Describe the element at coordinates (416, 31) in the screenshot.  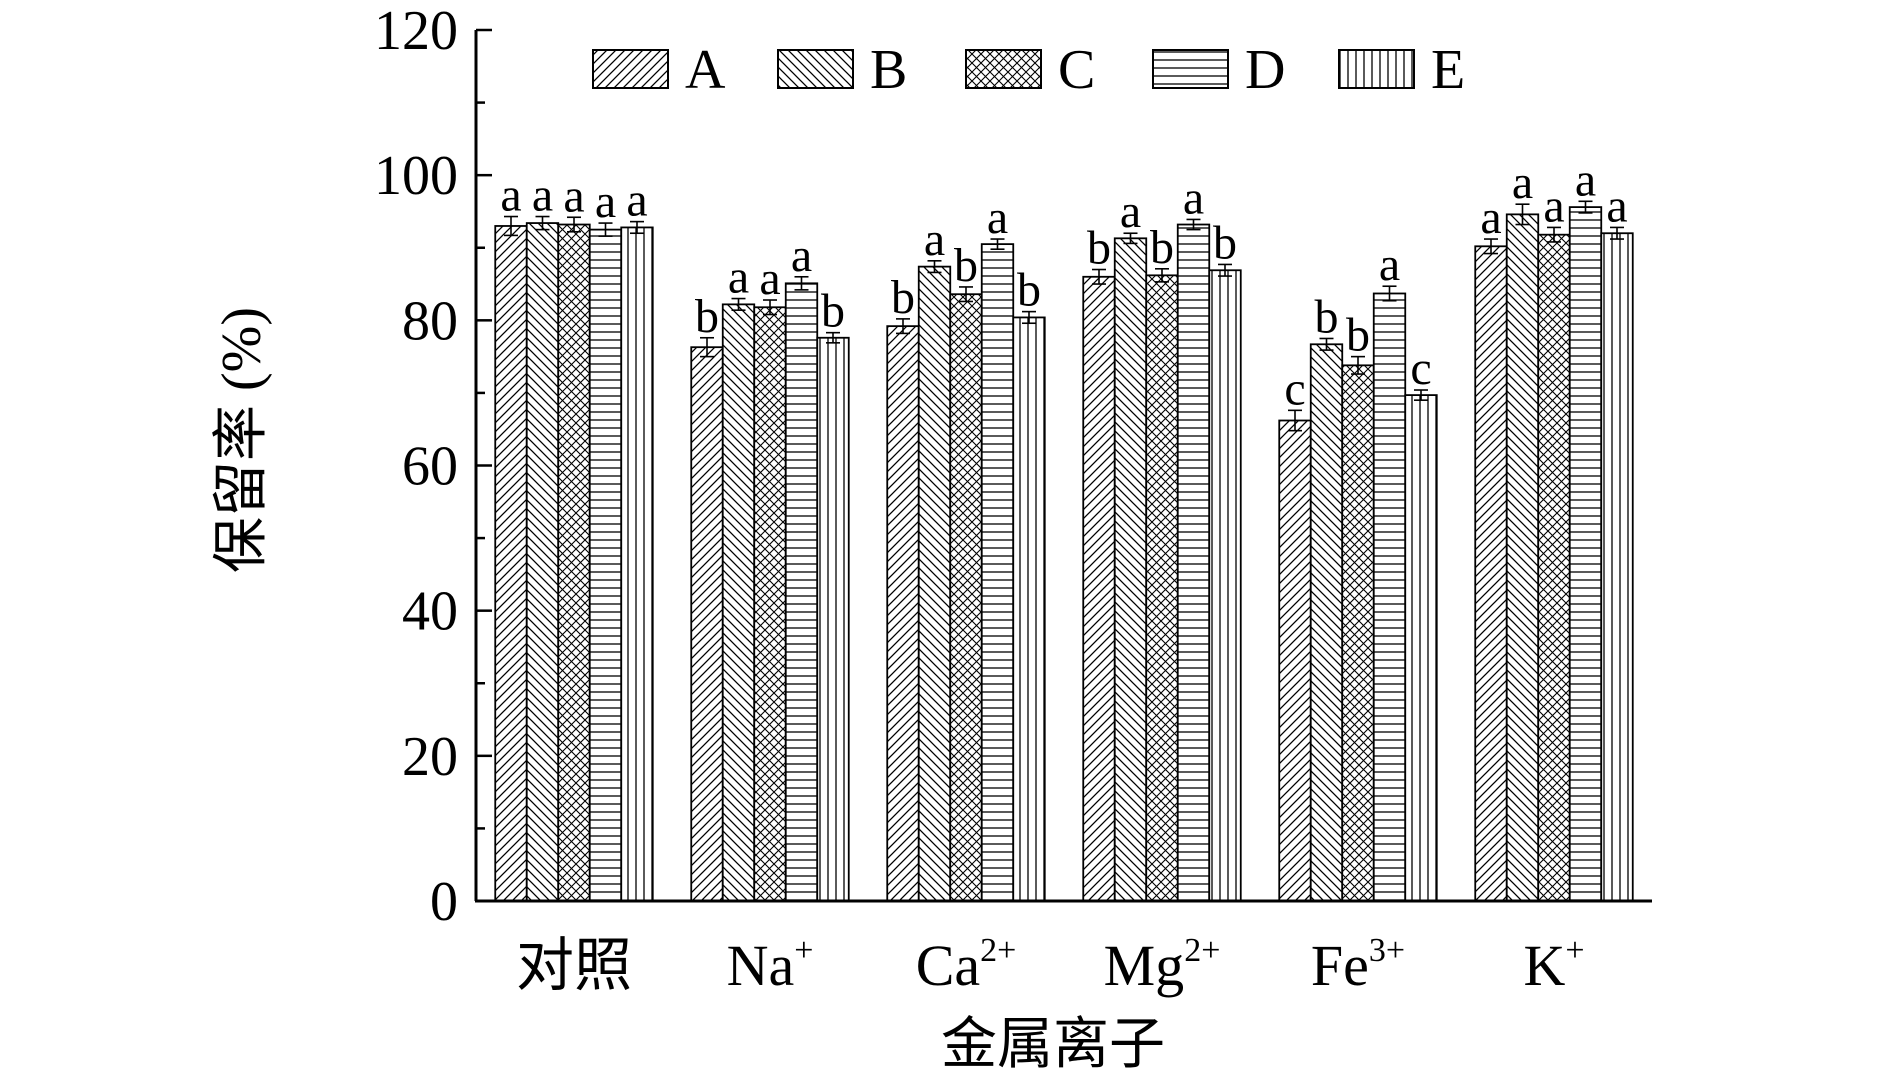
I see `y-tick-label: 120` at that location.